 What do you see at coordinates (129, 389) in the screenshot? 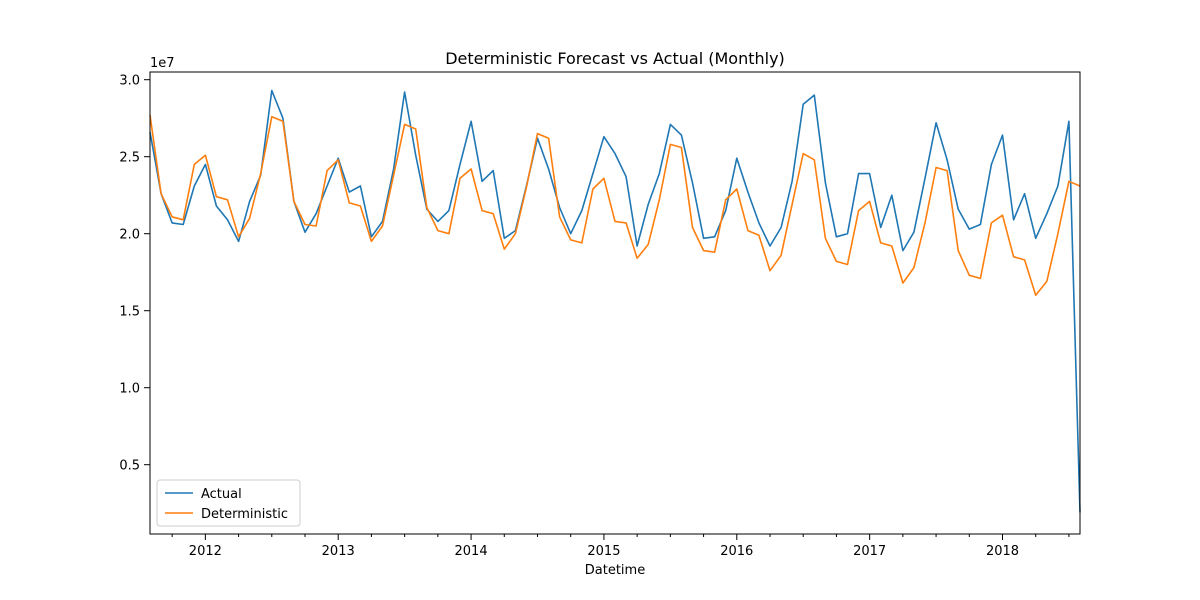
I see `y-tick-label: 1.0` at bounding box center [129, 389].